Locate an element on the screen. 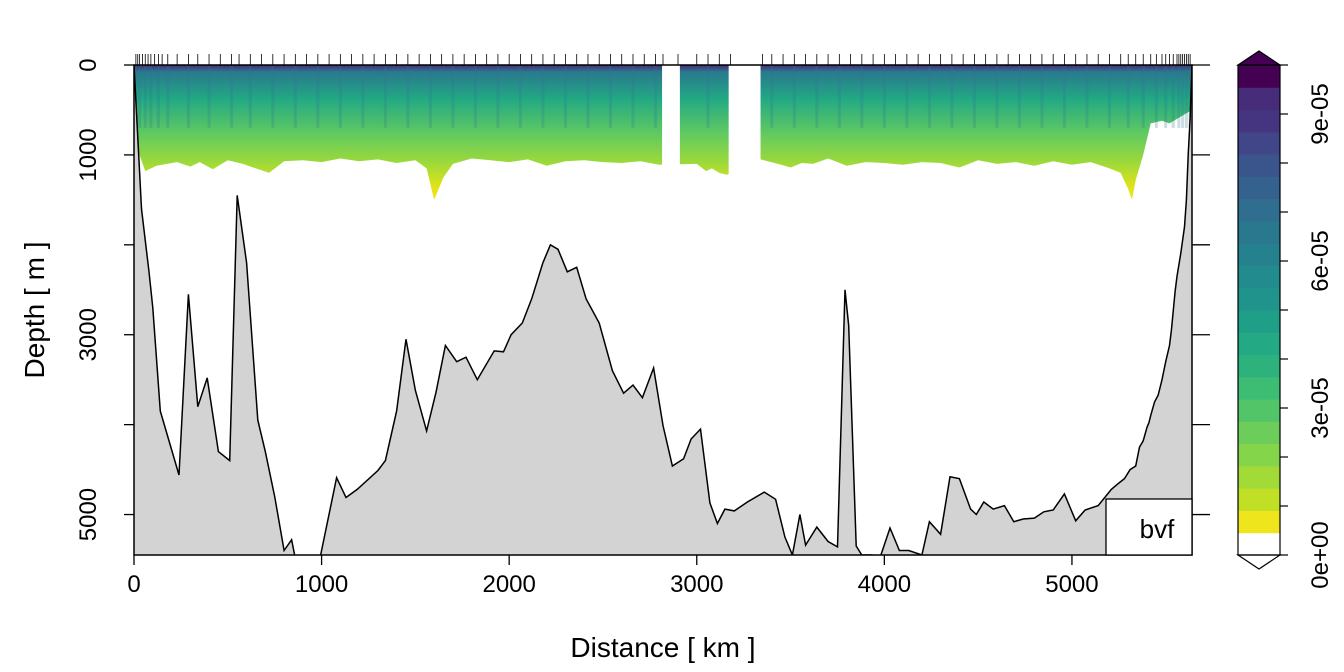 This screenshot has width=1344, height=672. y-tick-label: 5000 is located at coordinates (88, 514).